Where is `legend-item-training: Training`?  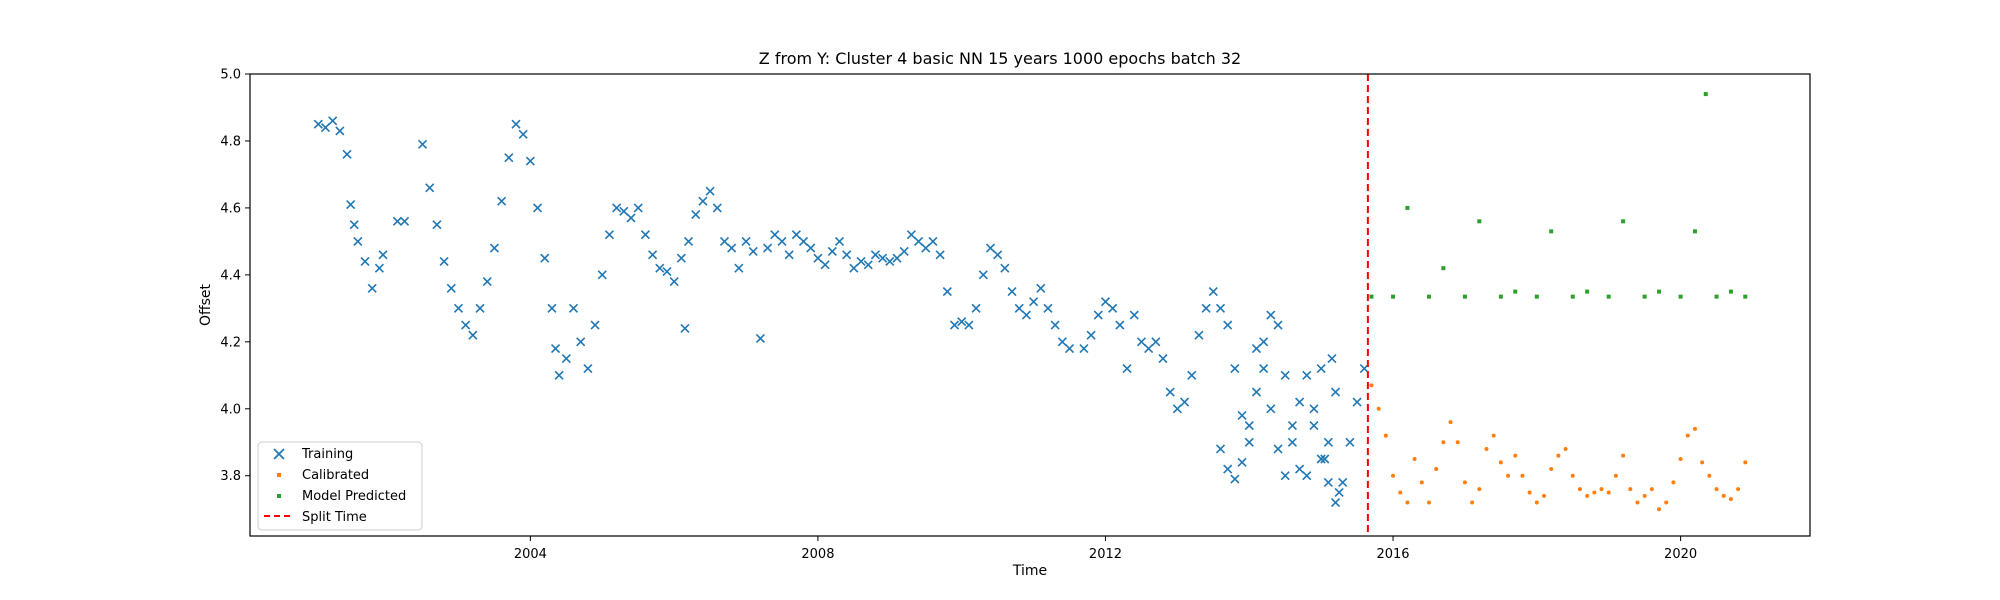
legend-item-training: Training is located at coordinates (313, 454).